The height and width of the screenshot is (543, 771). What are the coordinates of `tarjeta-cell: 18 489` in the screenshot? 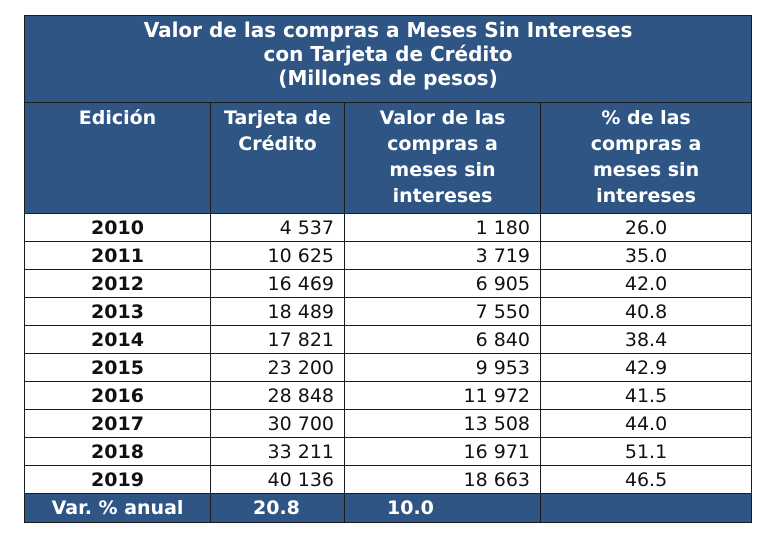 It's located at (277, 311).